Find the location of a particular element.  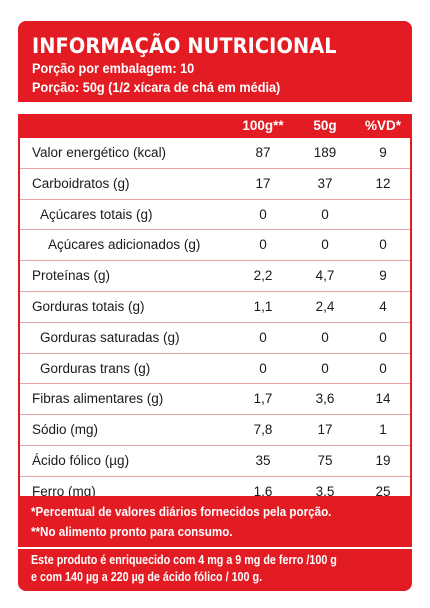

nutrient-name: Ácido fólico (µg) is located at coordinates (81, 460).